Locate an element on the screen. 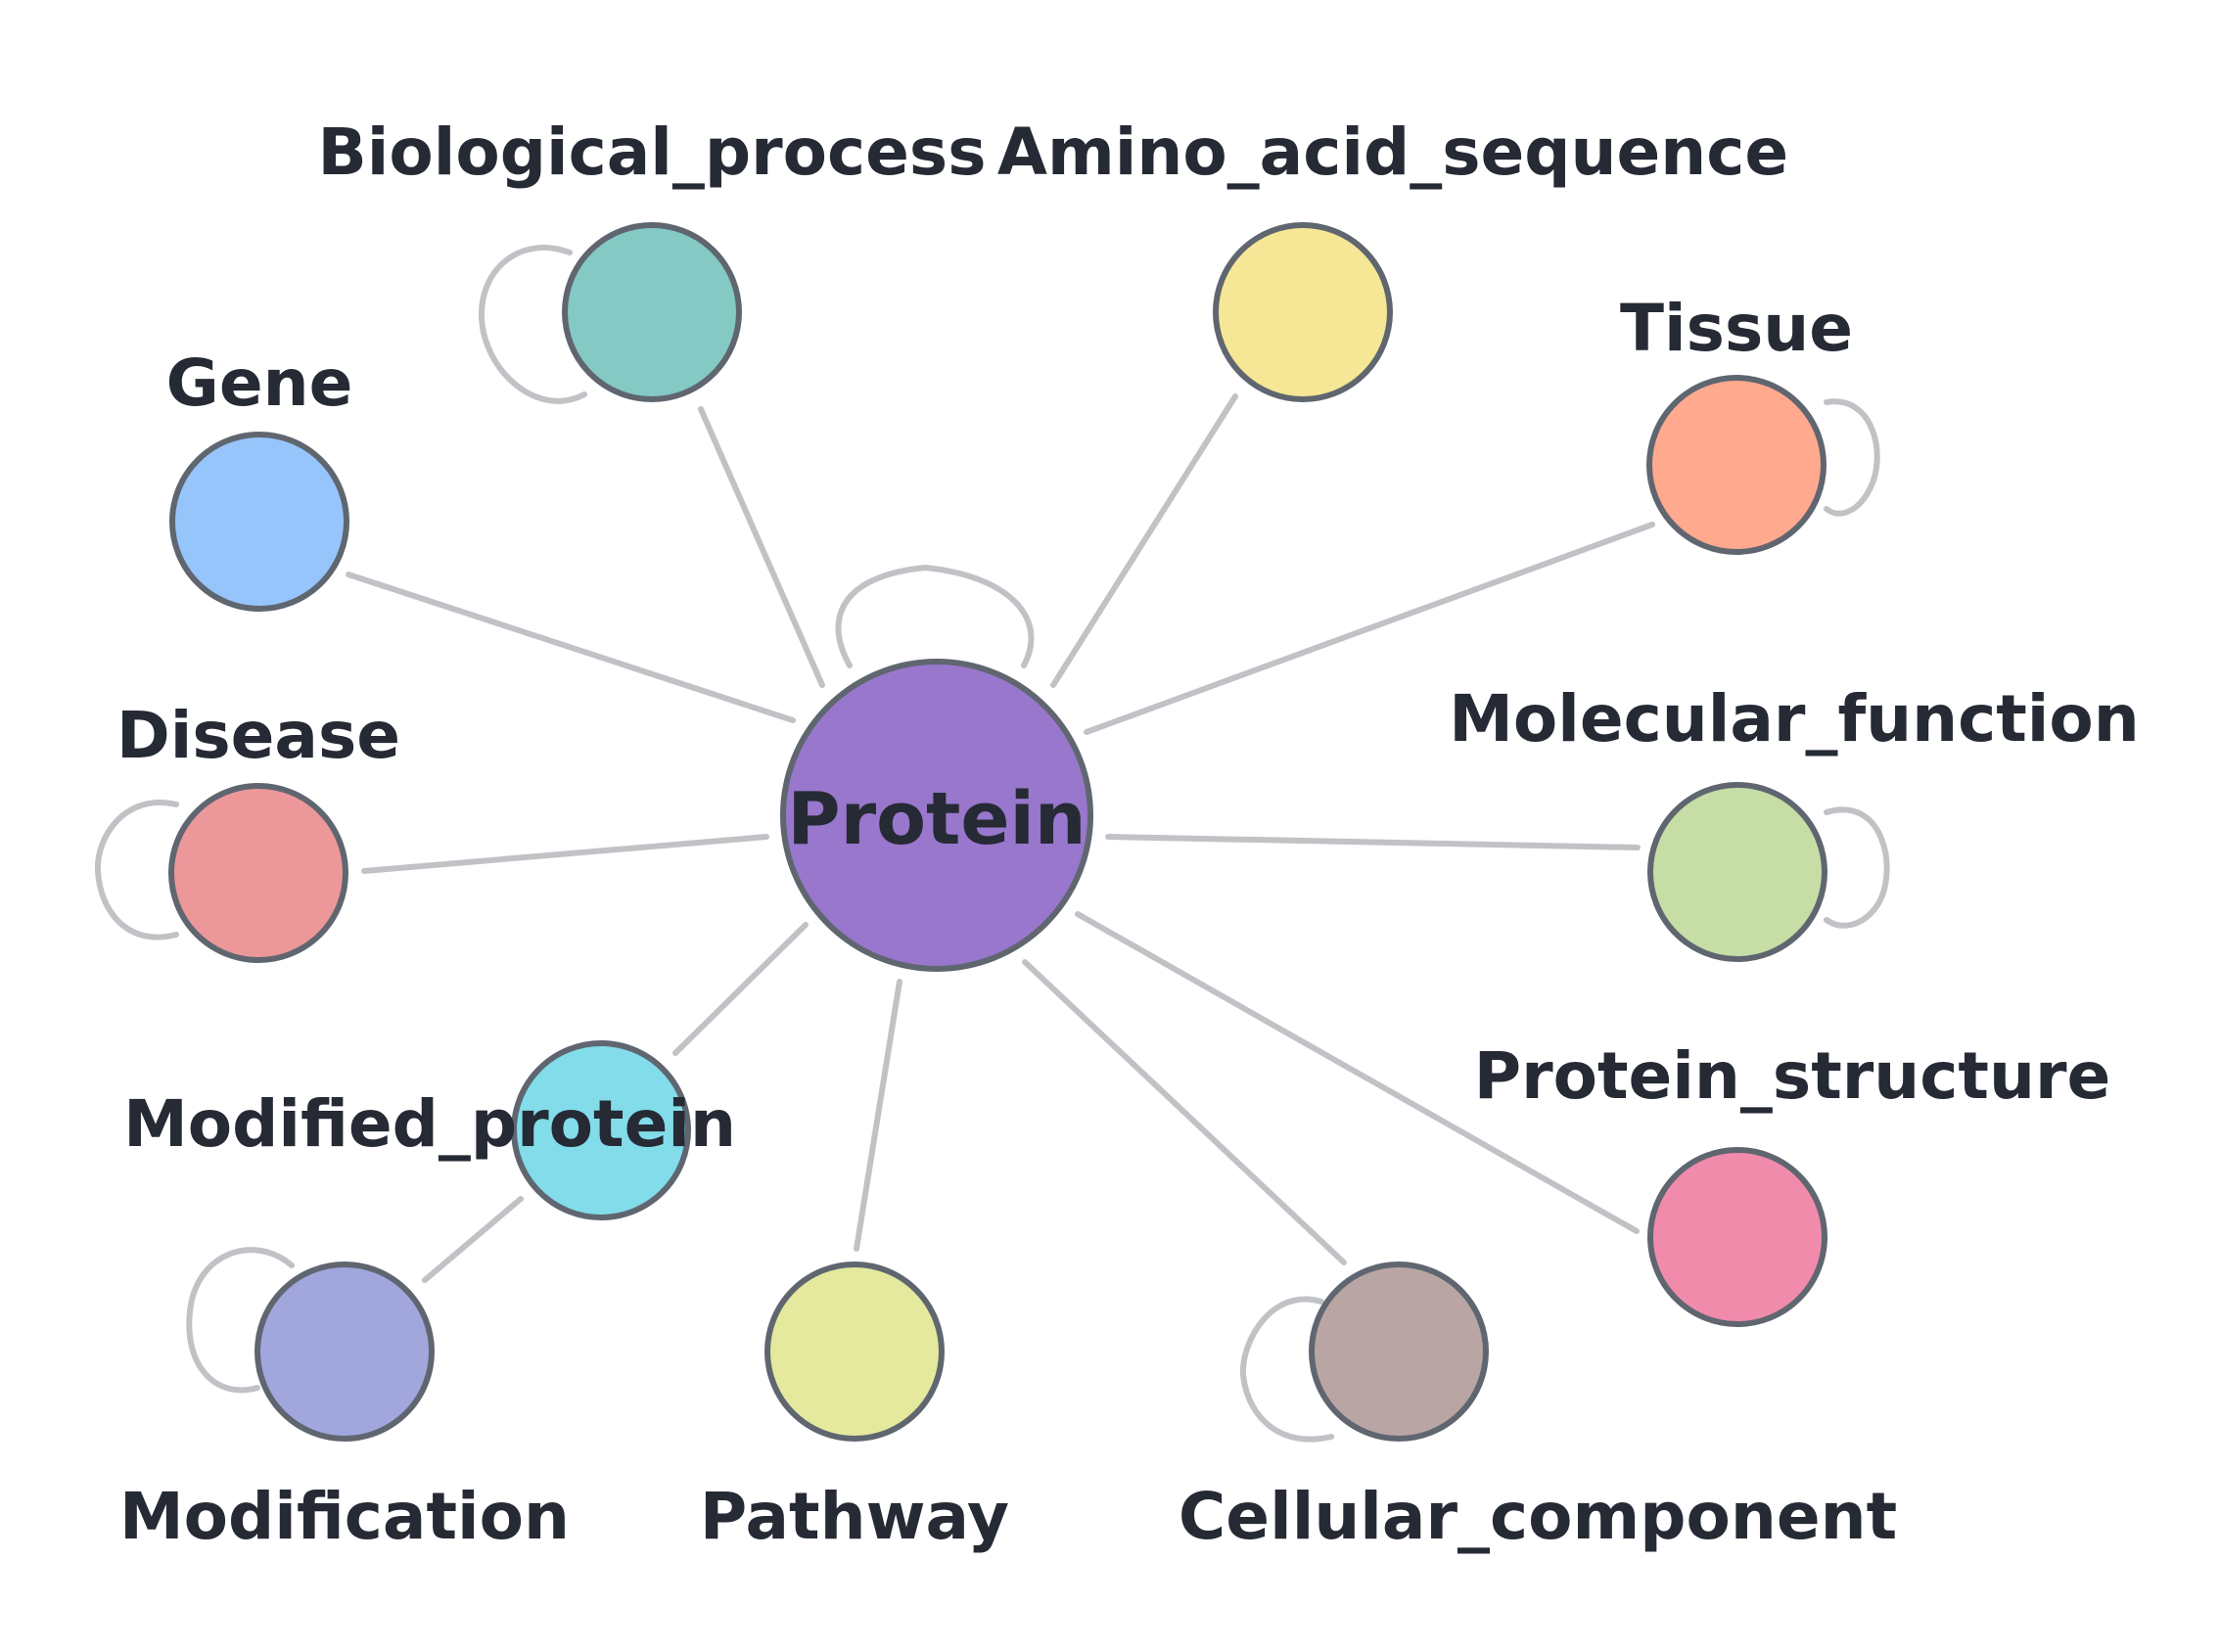  node-tissue is located at coordinates (1736, 465).